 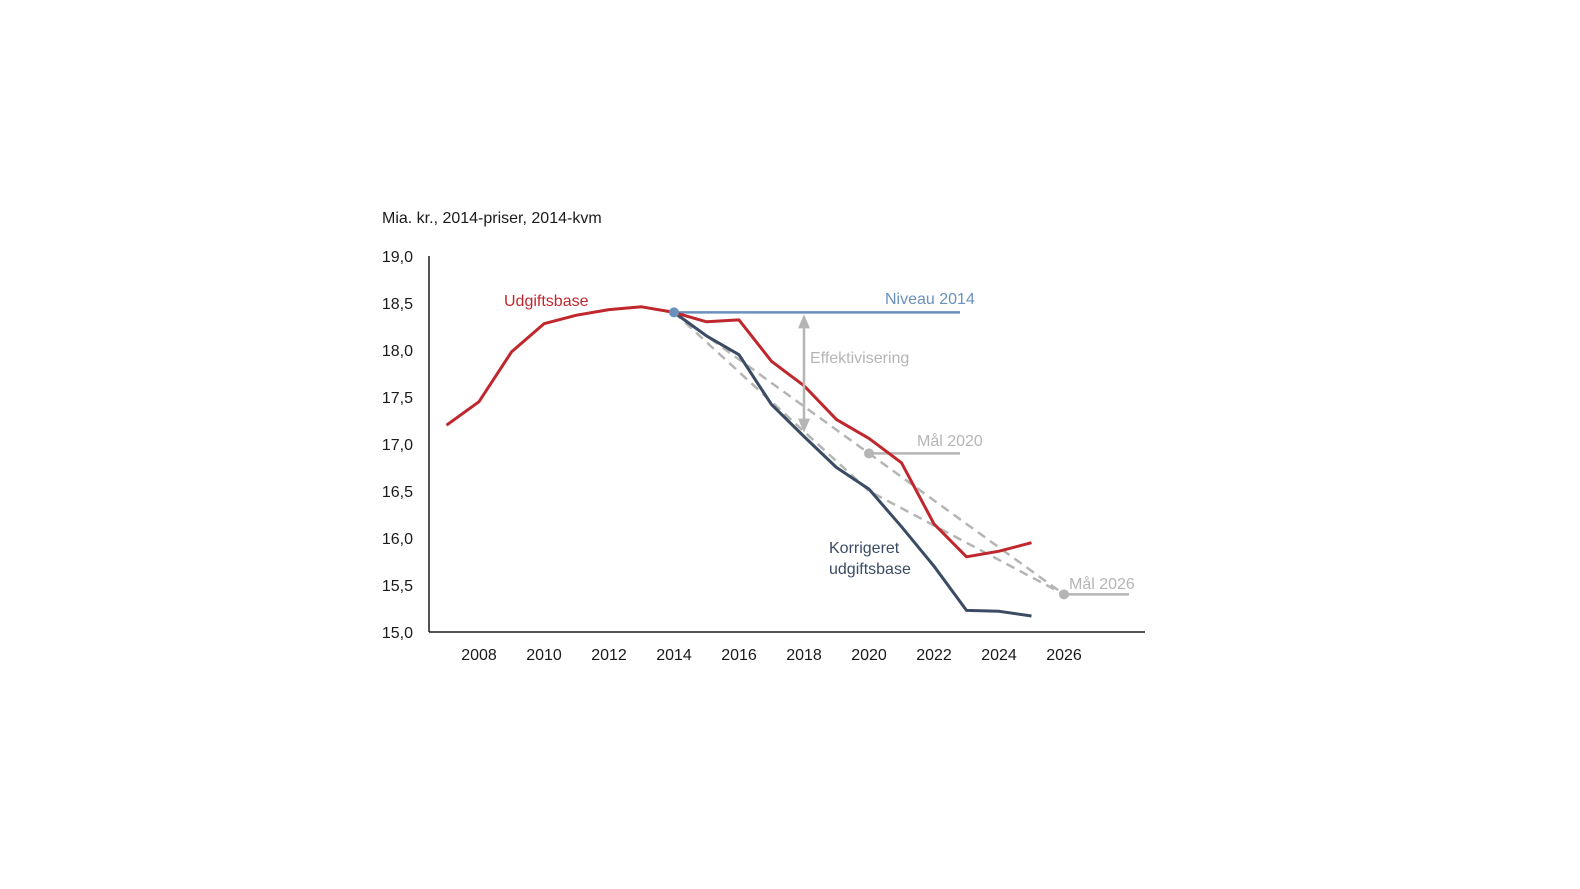 What do you see at coordinates (869, 655) in the screenshot?
I see `x-tick-label: 2020` at bounding box center [869, 655].